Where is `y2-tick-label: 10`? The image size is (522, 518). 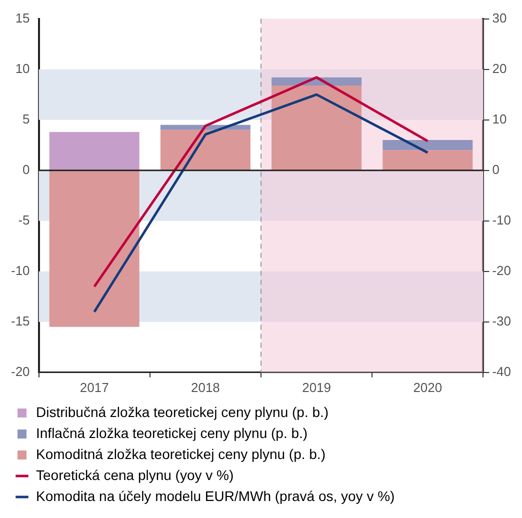
y2-tick-label: 10 is located at coordinates (499, 118).